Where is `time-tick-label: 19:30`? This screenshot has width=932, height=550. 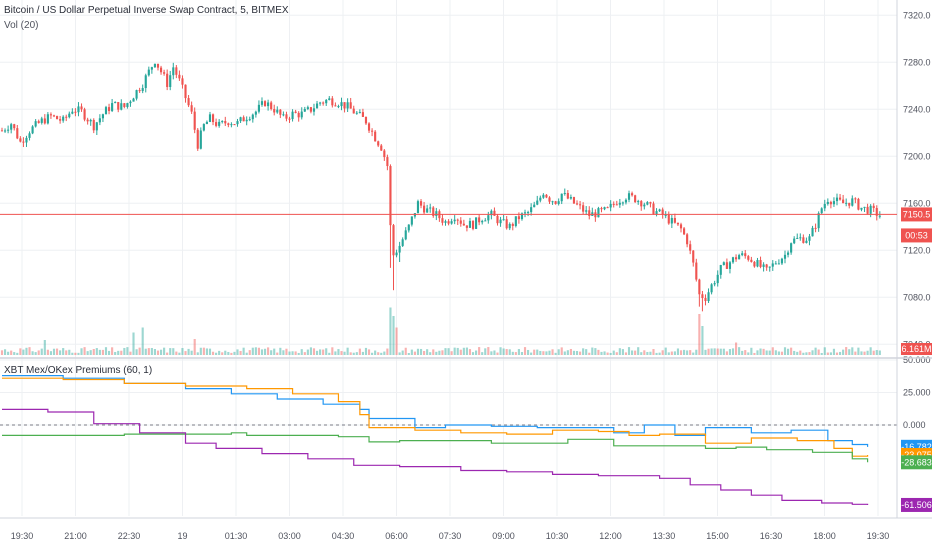
time-tick-label: 19:30 is located at coordinates (22, 536).